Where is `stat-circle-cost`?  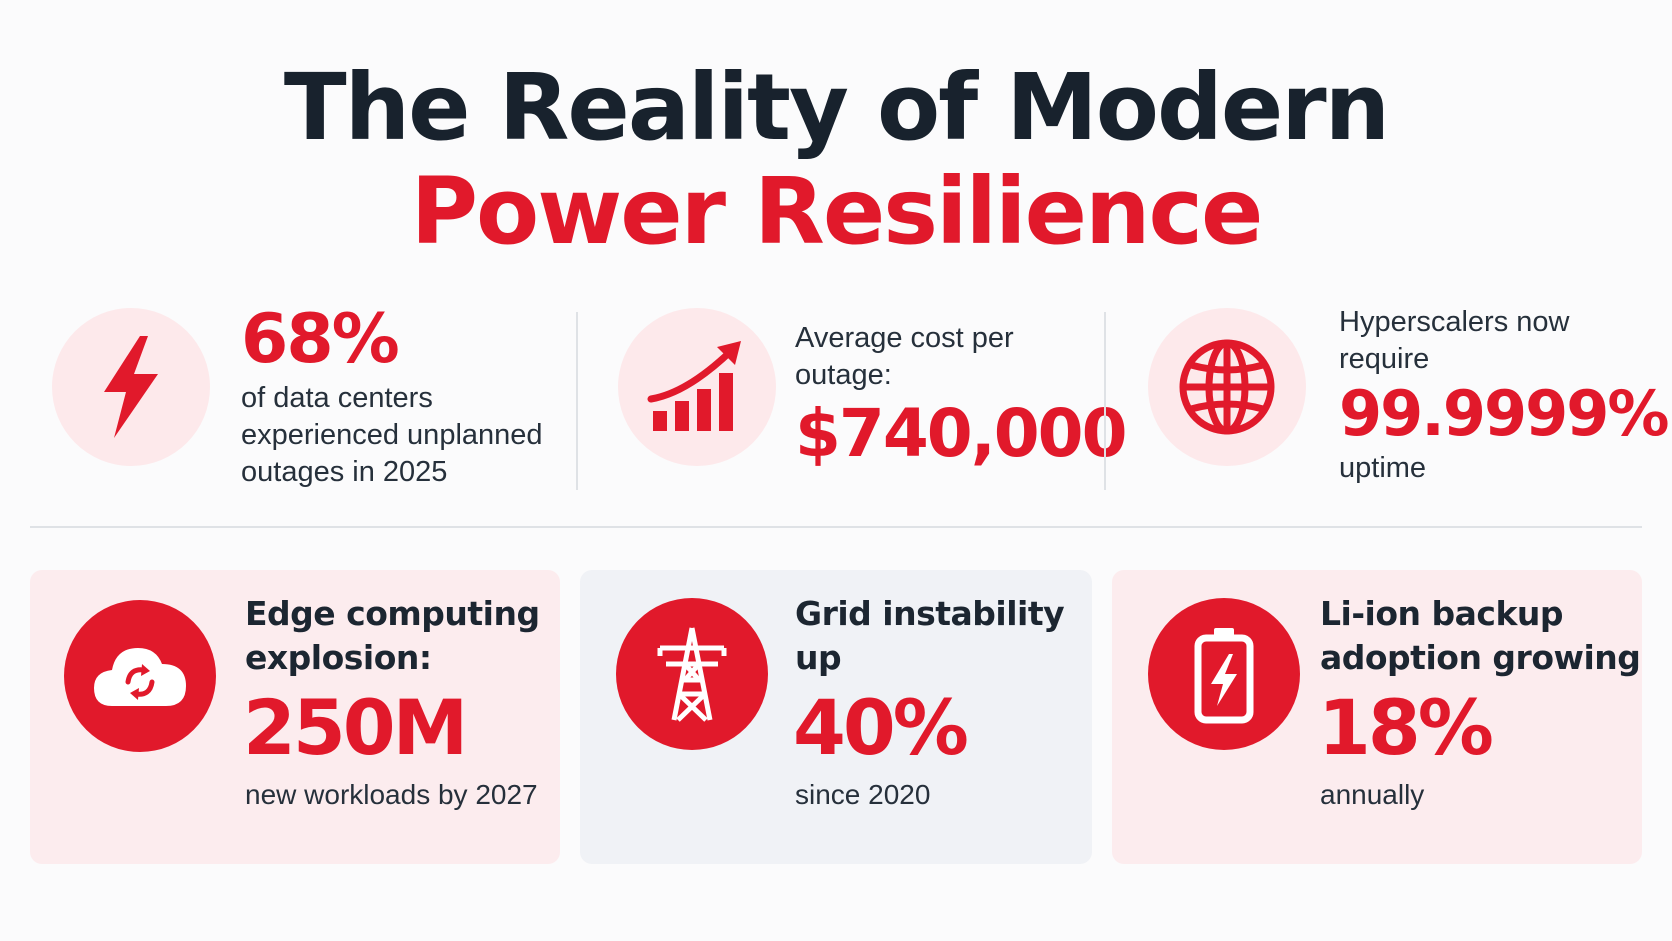
stat-circle-cost is located at coordinates (697, 387).